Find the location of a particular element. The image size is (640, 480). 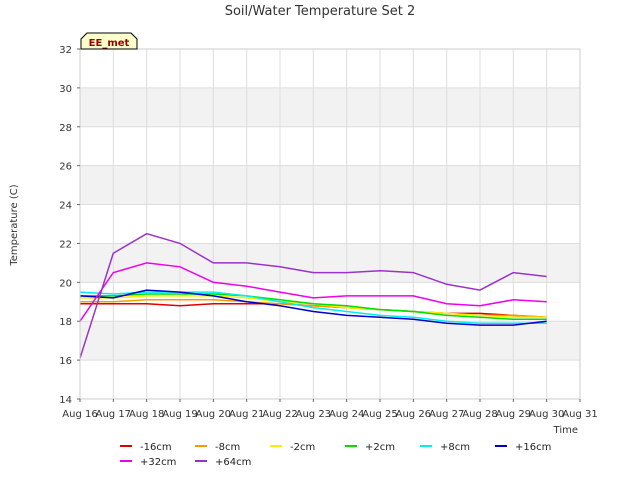

station-tag: EE_met is located at coordinates (109, 41).